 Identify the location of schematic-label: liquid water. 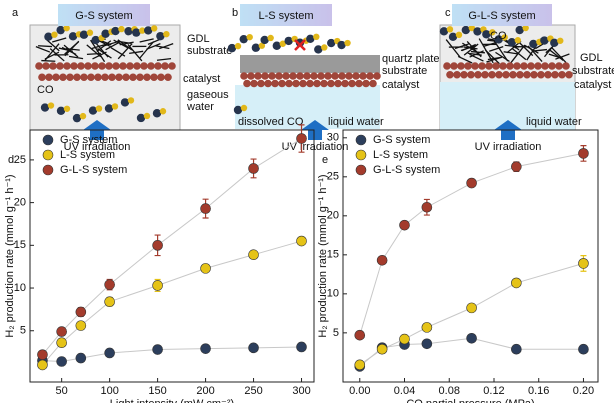
(554, 122).